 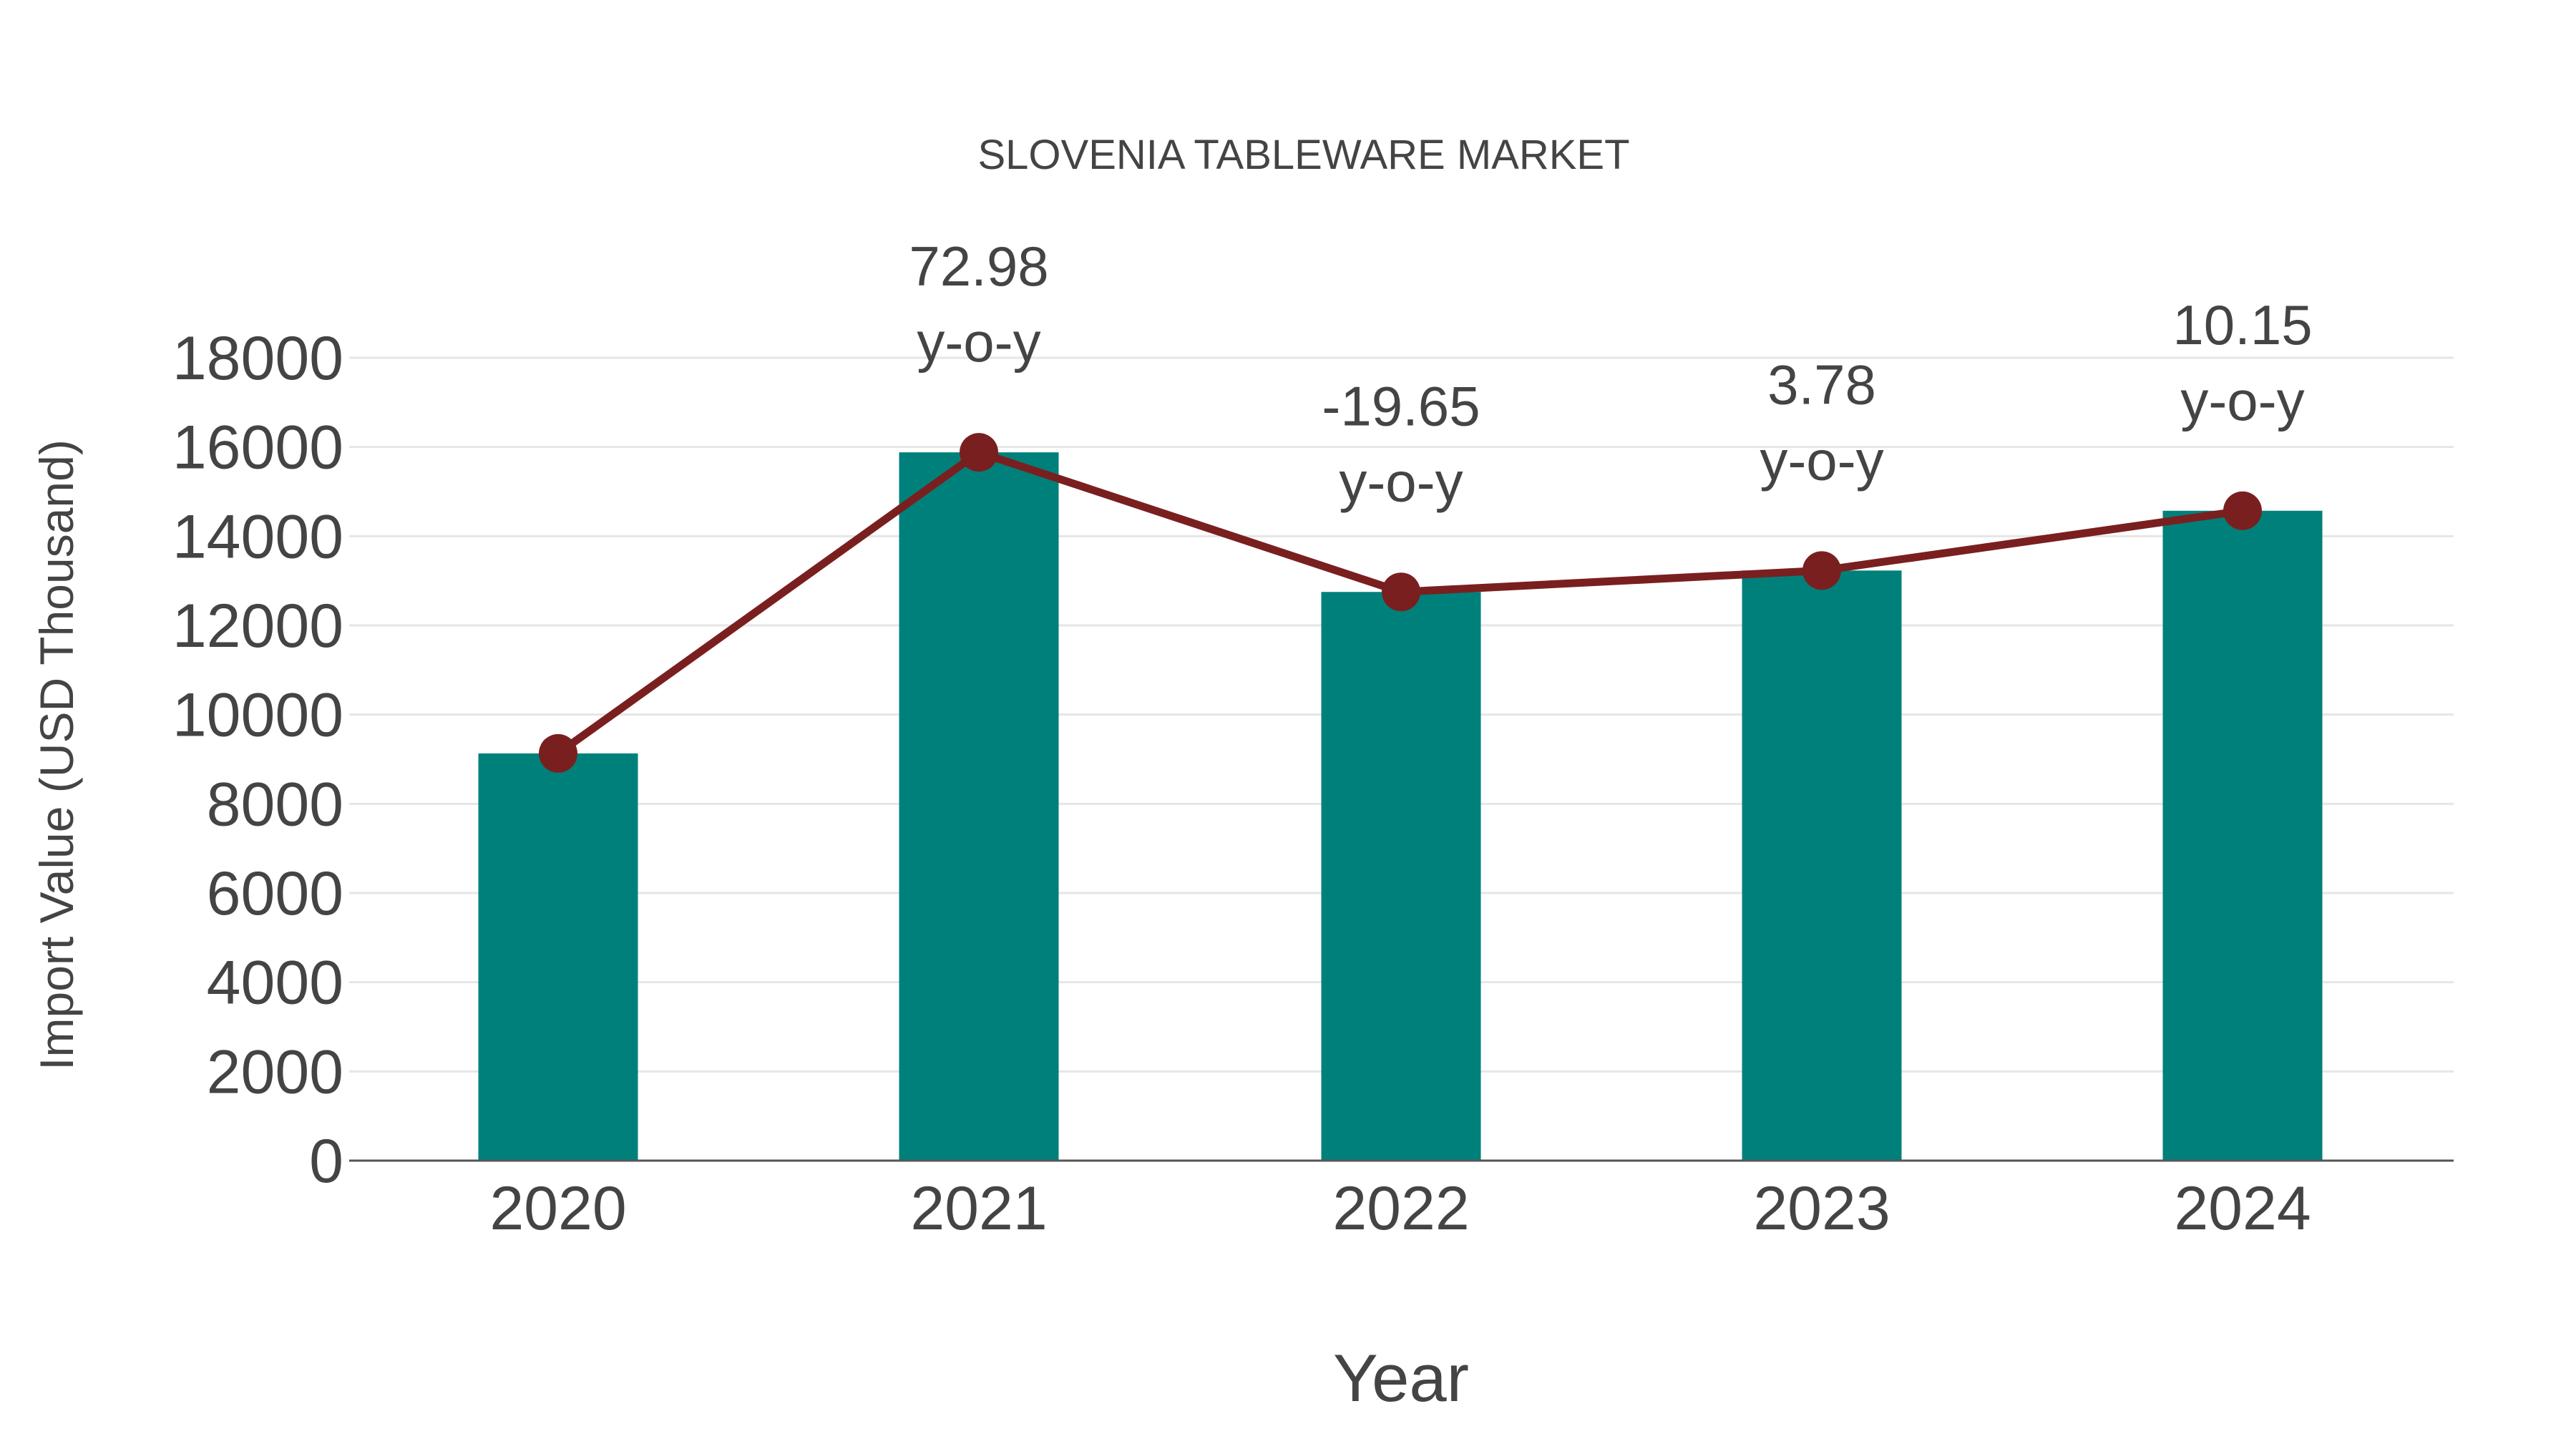 What do you see at coordinates (1401, 876) in the screenshot?
I see `bar-2022` at bounding box center [1401, 876].